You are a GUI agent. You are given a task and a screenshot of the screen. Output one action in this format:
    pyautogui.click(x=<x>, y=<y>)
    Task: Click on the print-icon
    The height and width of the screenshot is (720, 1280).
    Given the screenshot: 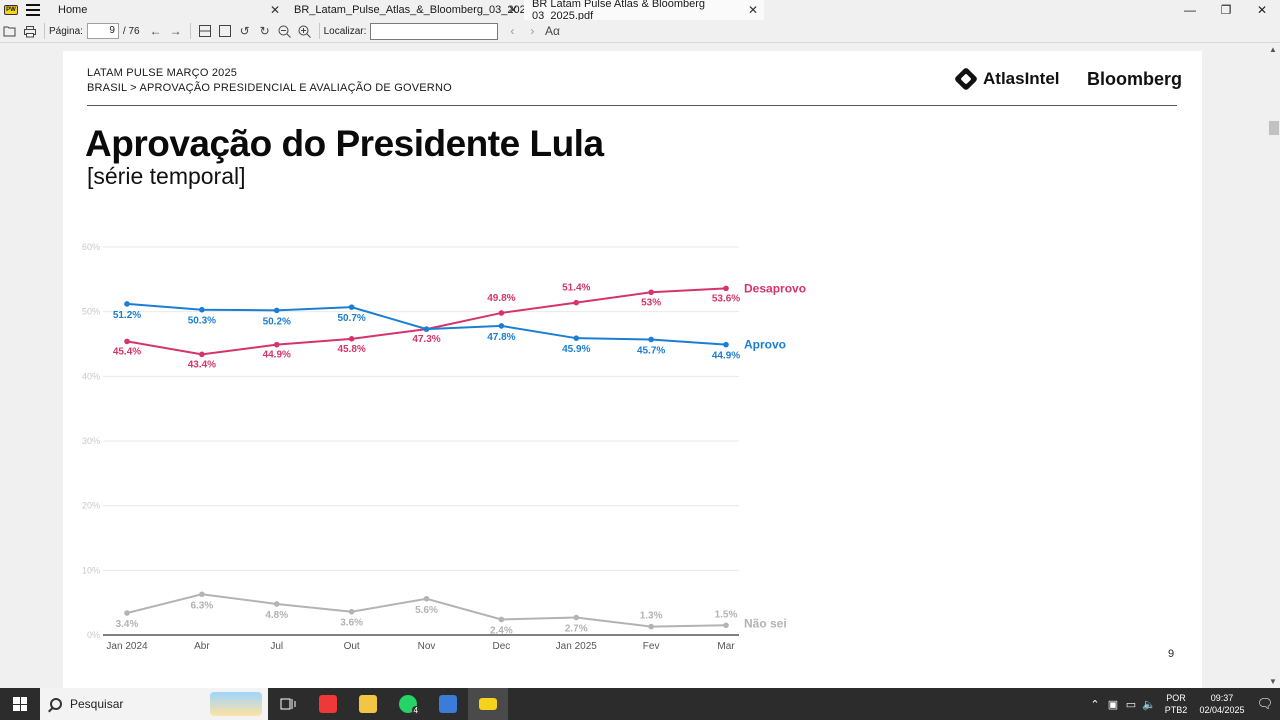 What is the action you would take?
    pyautogui.click(x=30, y=31)
    